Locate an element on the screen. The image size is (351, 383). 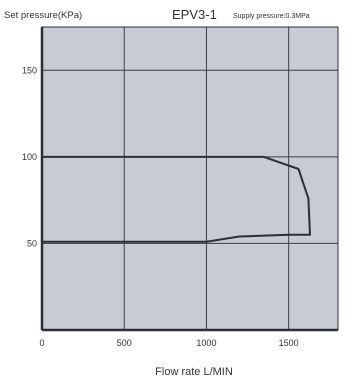
x-axis-title: Flow rate L/MIN is located at coordinates (194, 372).